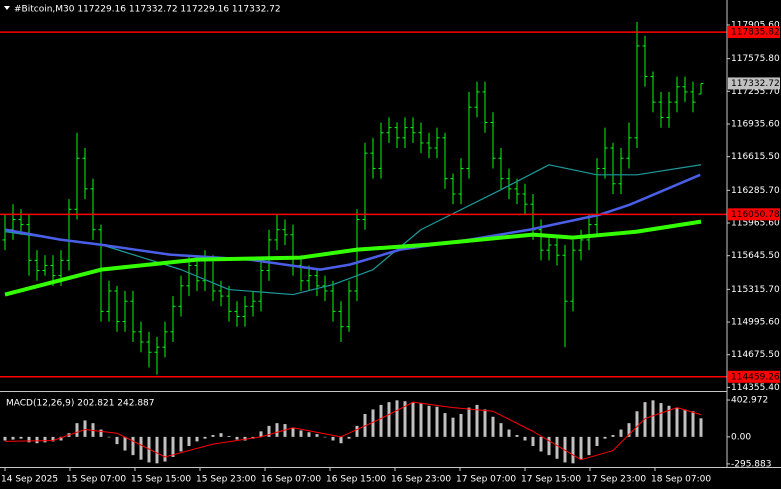 Image resolution: width=781 pixels, height=489 pixels. What do you see at coordinates (755, 388) in the screenshot?
I see `y-tick-label: 114355.40` at bounding box center [755, 388].